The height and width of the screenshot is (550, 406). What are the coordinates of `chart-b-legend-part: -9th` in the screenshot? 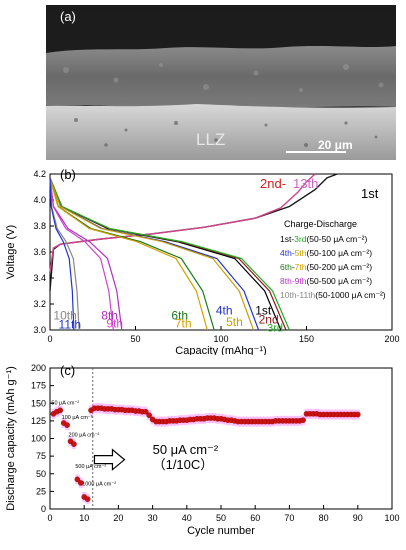 It's located at (299, 281).